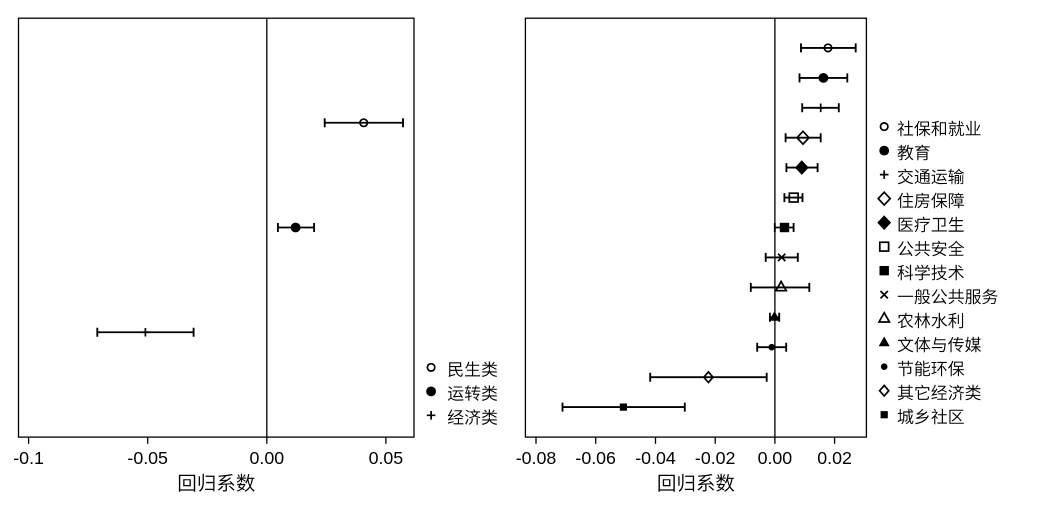  Describe the element at coordinates (655, 458) in the screenshot. I see `svg-text: -0.04` at that location.